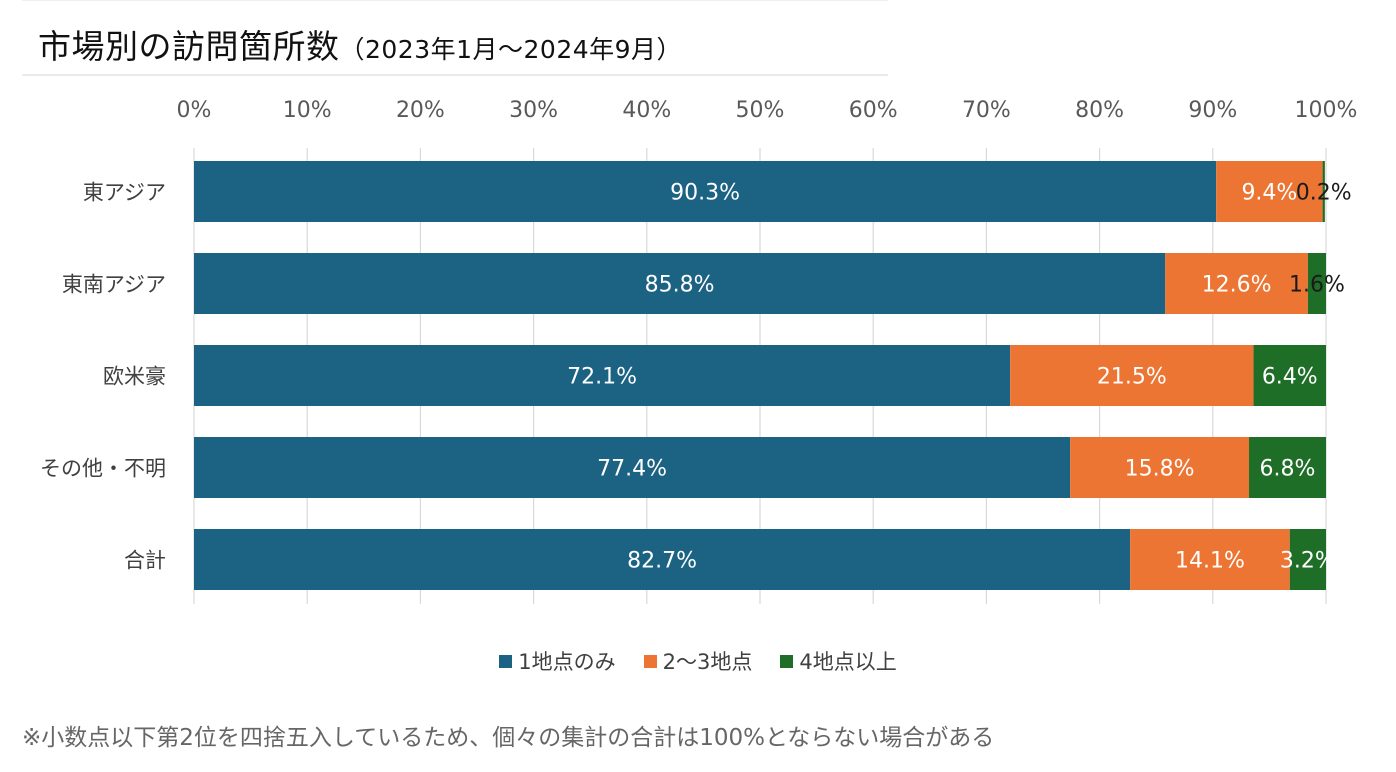  I want to click on data-label: 1.6%, so click(1317, 285).